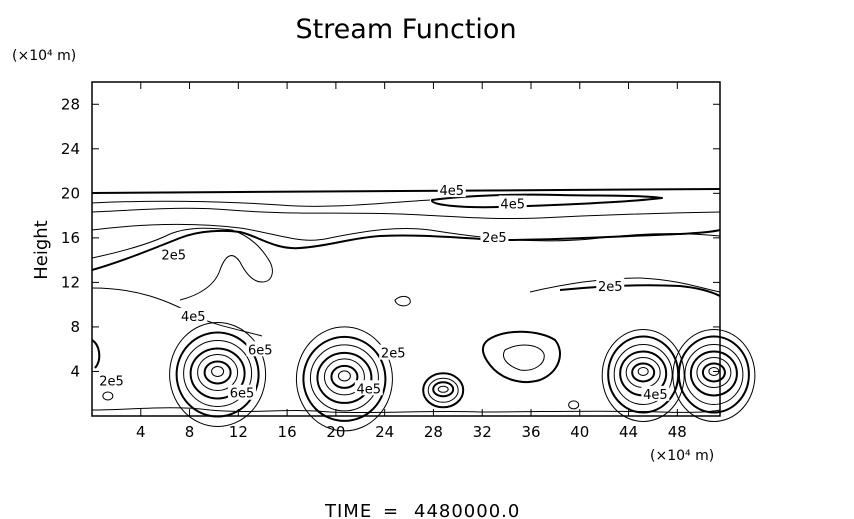  Describe the element at coordinates (546, 201) in the screenshot. I see `contour-upper-band` at that location.